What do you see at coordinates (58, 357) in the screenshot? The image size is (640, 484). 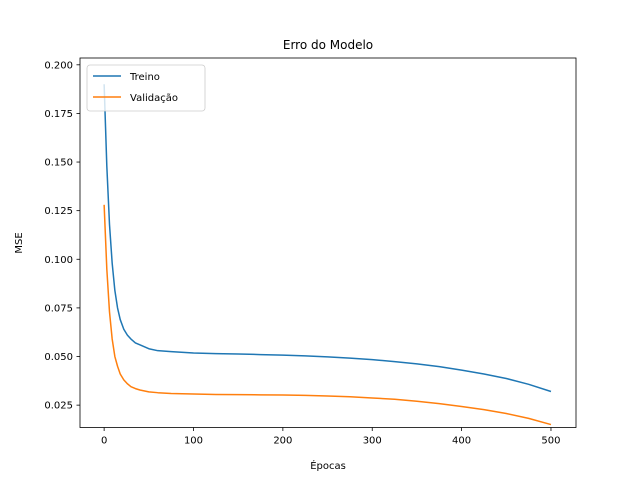 I see `y-tick-label: 0.050` at bounding box center [58, 357].